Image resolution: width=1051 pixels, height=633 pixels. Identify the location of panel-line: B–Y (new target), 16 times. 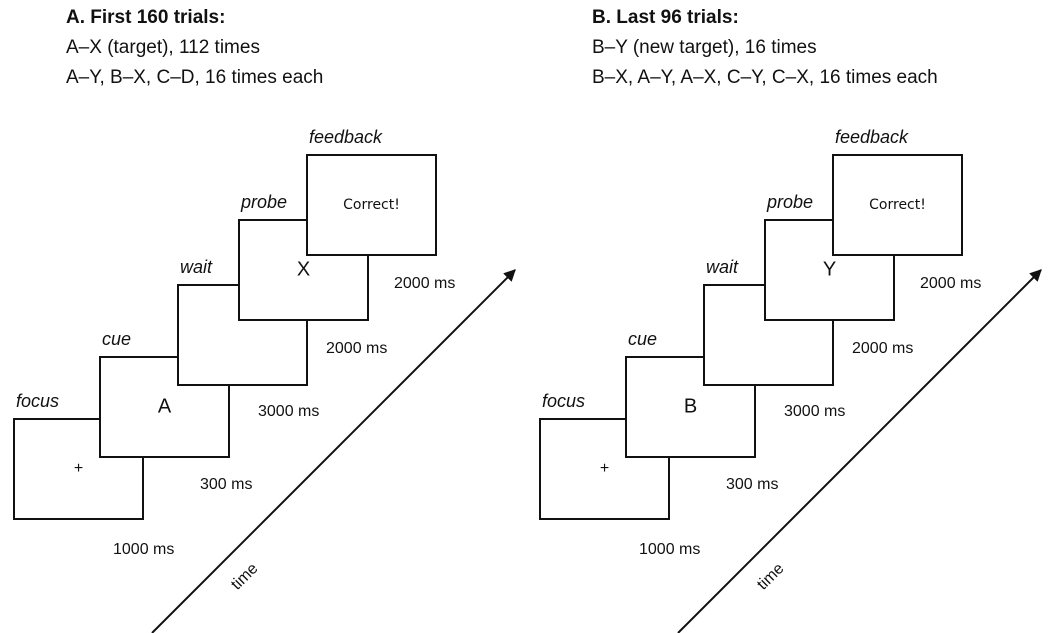
(704, 47).